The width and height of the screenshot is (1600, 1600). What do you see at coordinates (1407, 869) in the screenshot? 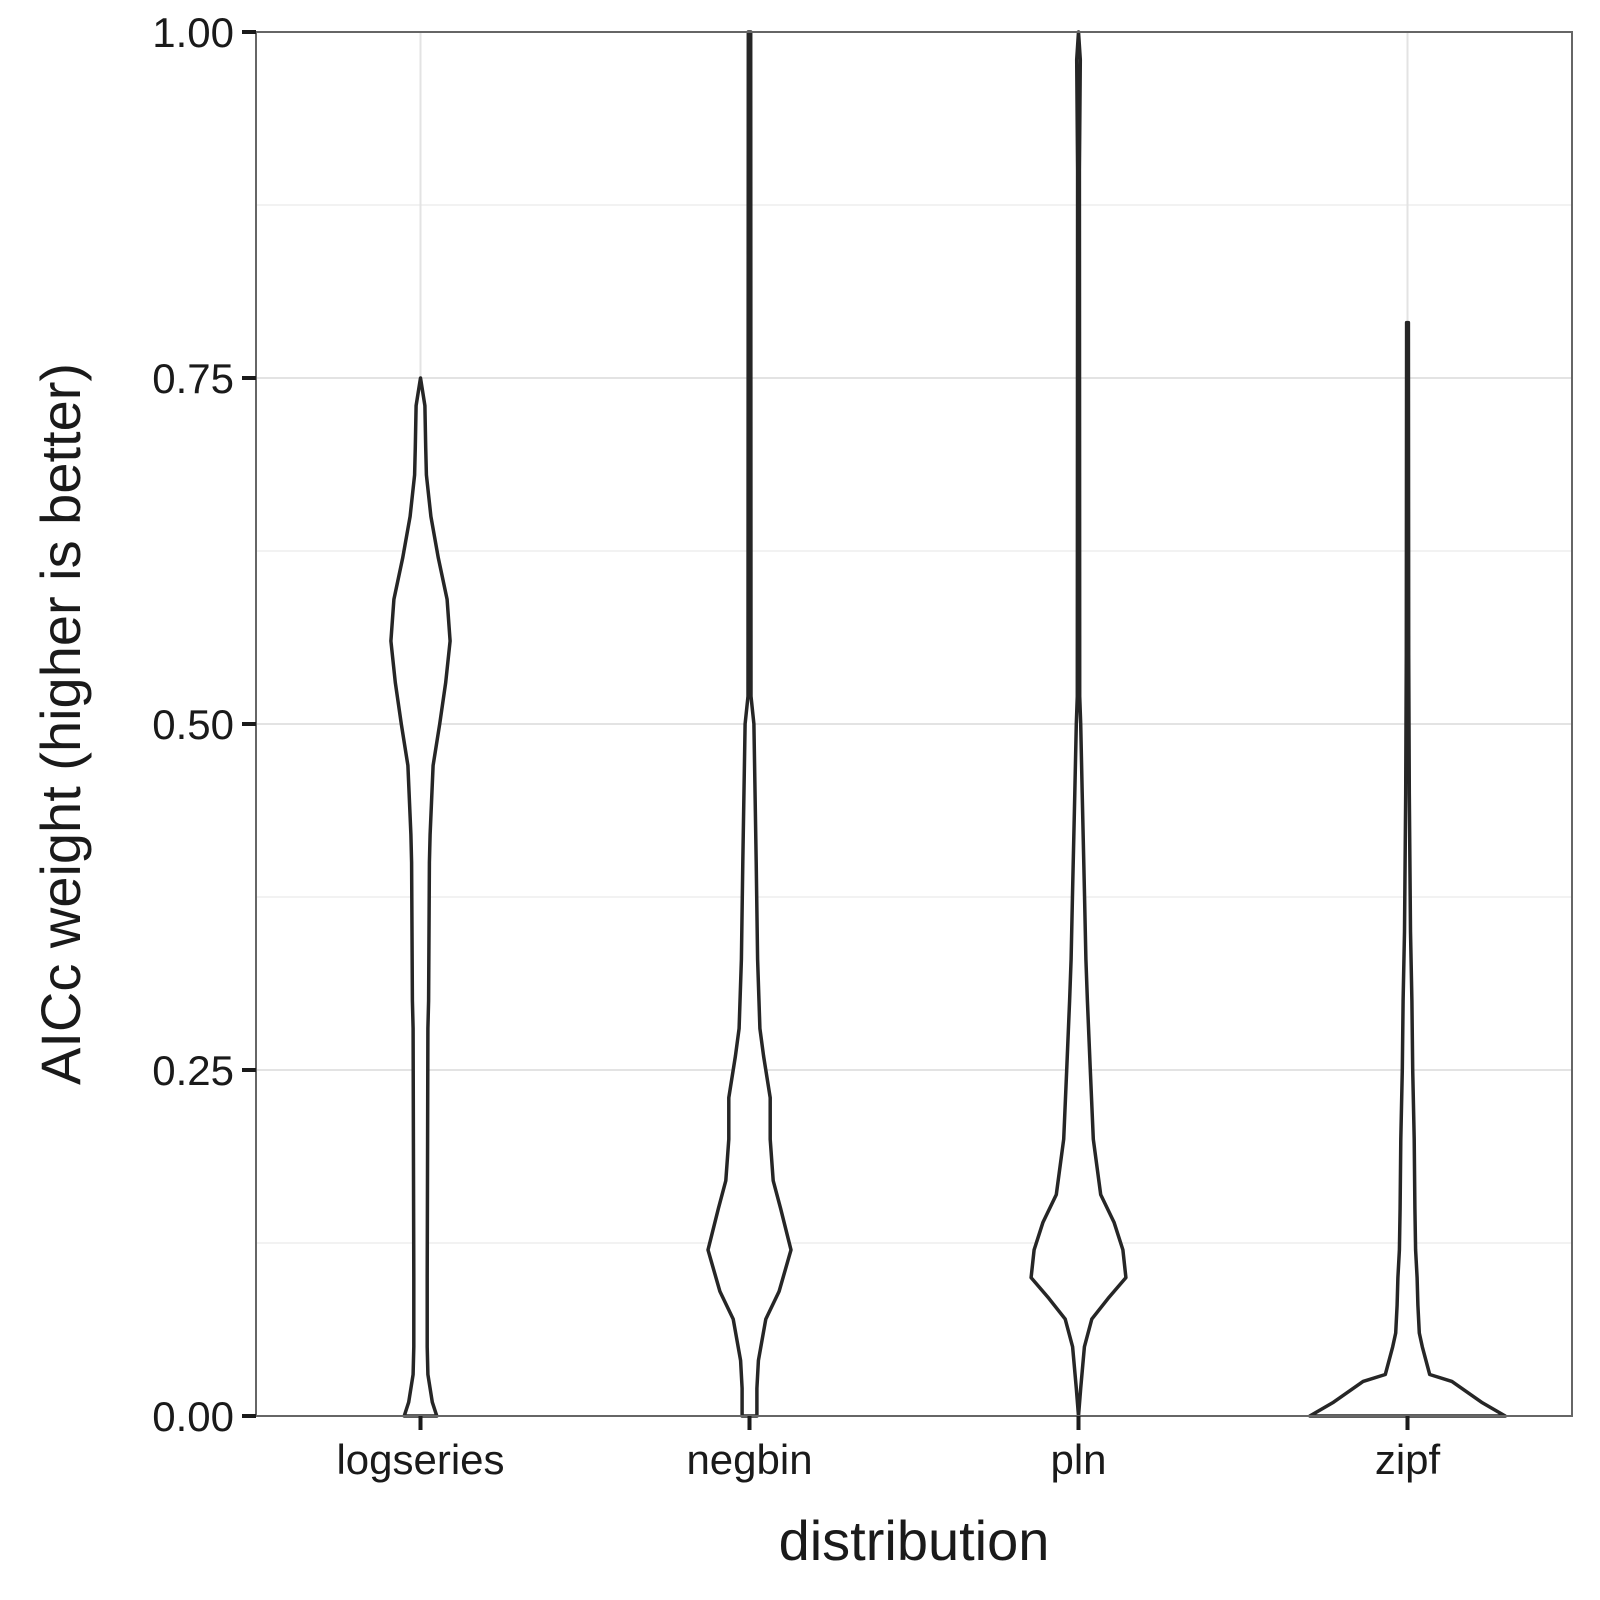
I see `violin-zipf` at bounding box center [1407, 869].